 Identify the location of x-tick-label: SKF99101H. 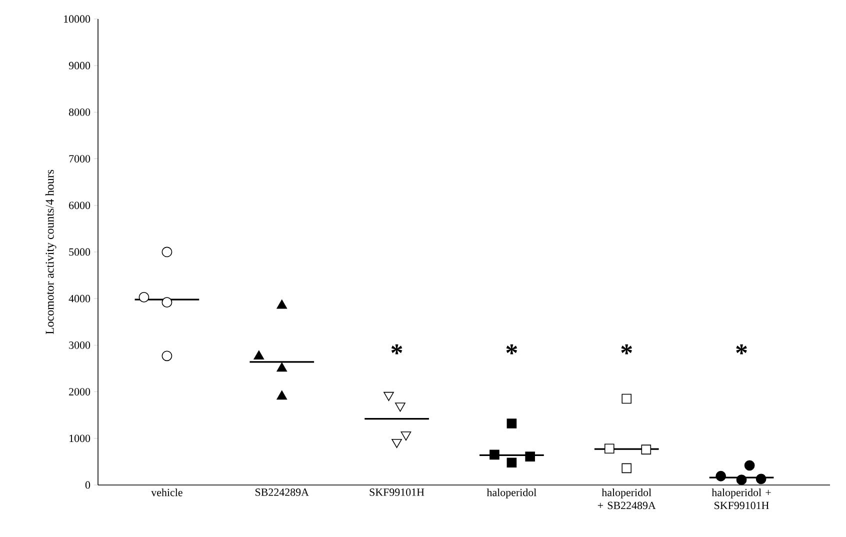
(397, 492).